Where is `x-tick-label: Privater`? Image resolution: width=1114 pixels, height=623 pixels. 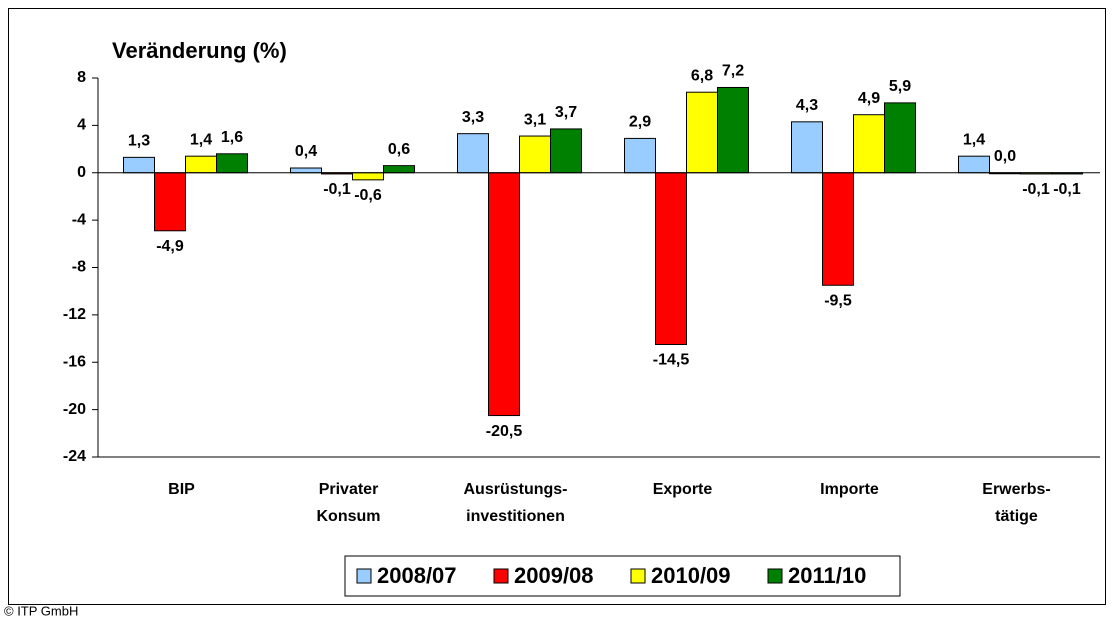 x-tick-label: Privater is located at coordinates (349, 489).